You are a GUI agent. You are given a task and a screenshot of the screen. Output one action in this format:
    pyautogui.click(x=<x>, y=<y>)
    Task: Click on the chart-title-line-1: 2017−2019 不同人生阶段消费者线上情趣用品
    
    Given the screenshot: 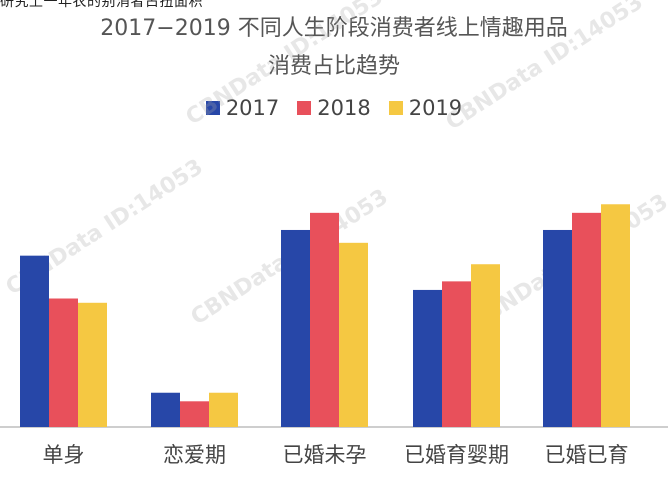 What is the action you would take?
    pyautogui.click(x=334, y=28)
    